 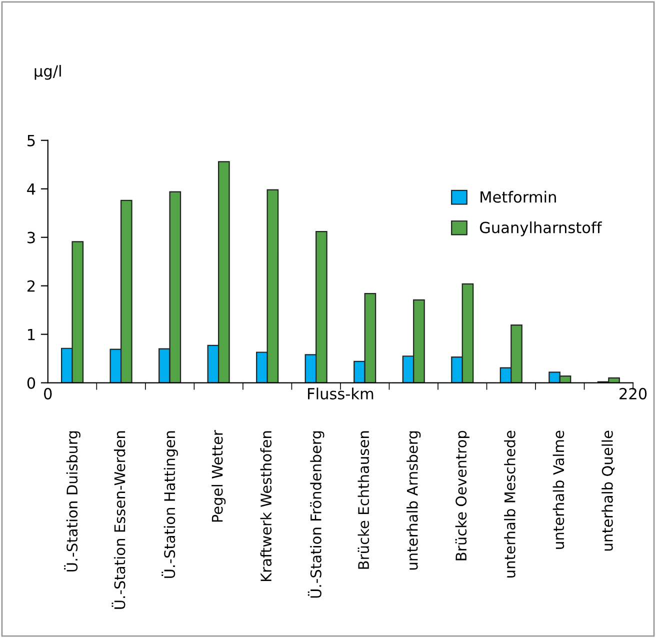 What do you see at coordinates (364, 500) in the screenshot?
I see `x-tick-label: Brücke Echthausen` at bounding box center [364, 500].